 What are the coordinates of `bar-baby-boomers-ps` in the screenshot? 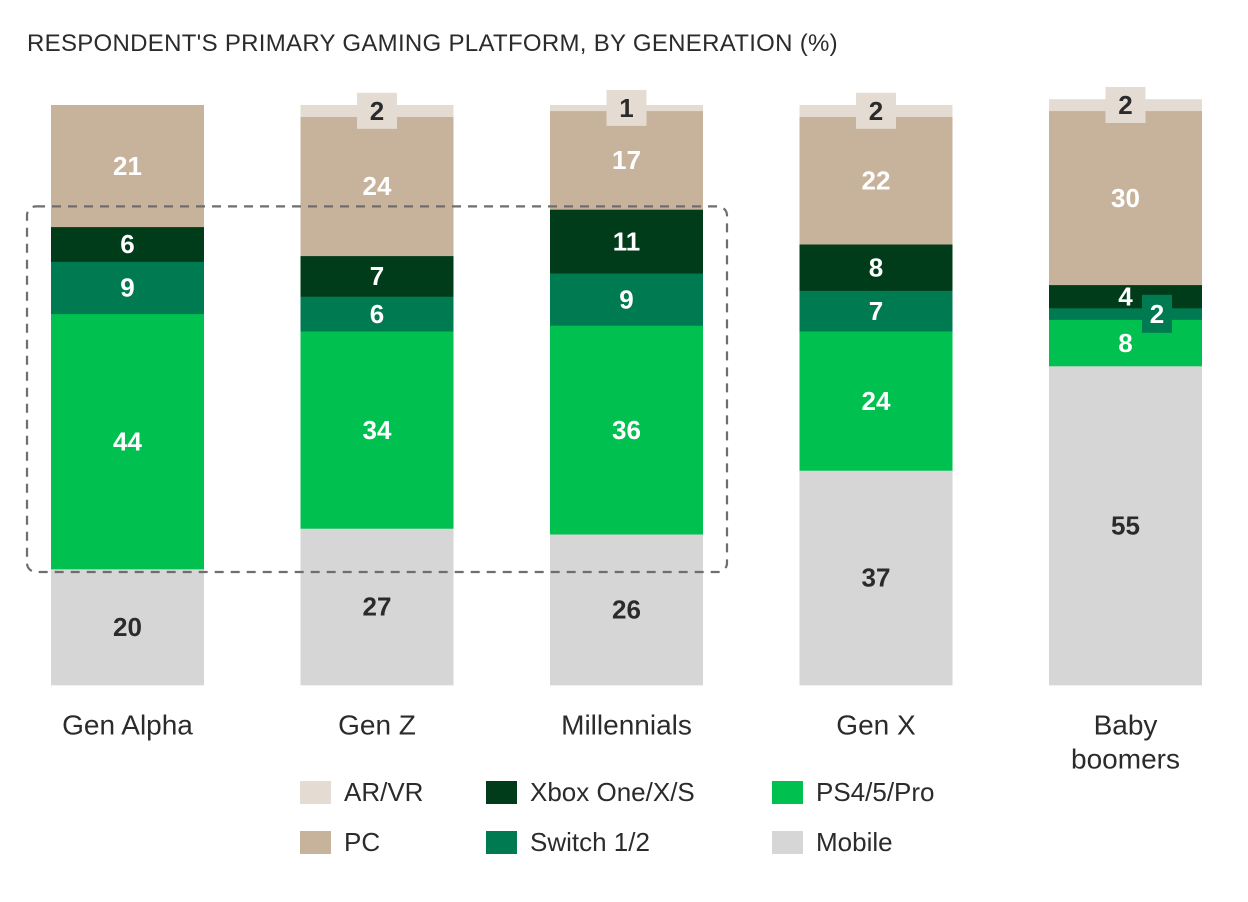 It's located at (1125, 343).